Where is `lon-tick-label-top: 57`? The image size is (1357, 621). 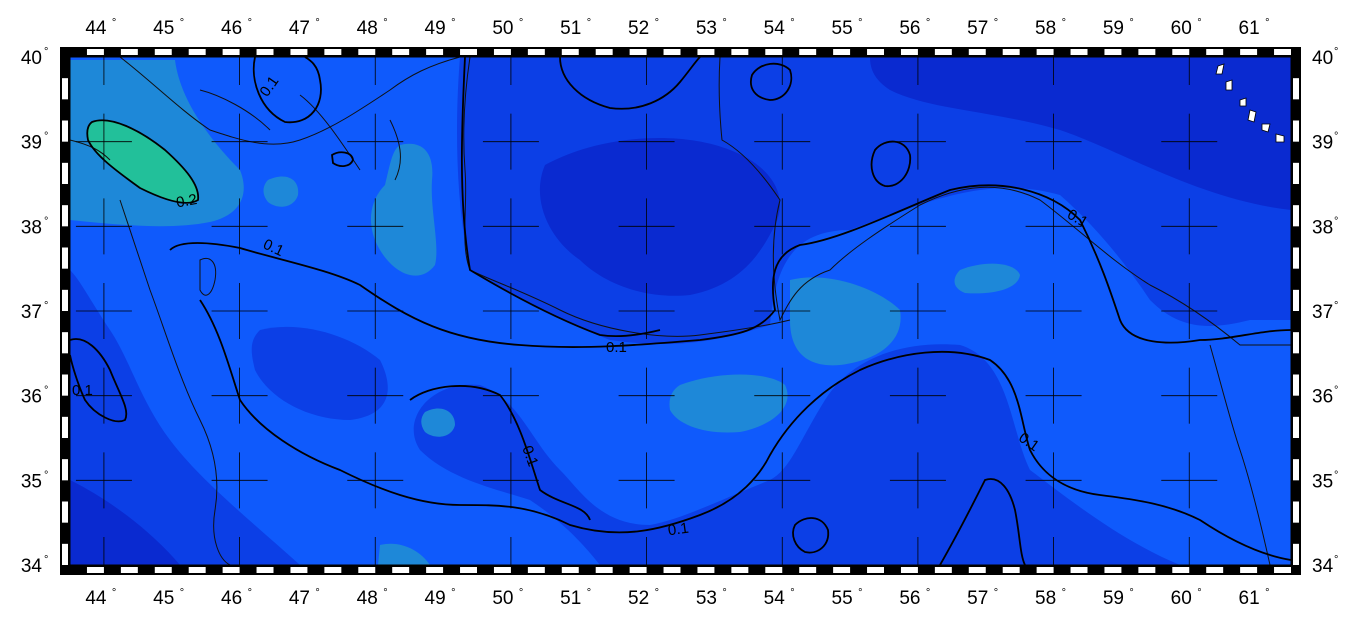 lon-tick-label-top: 57 is located at coordinates (977, 28).